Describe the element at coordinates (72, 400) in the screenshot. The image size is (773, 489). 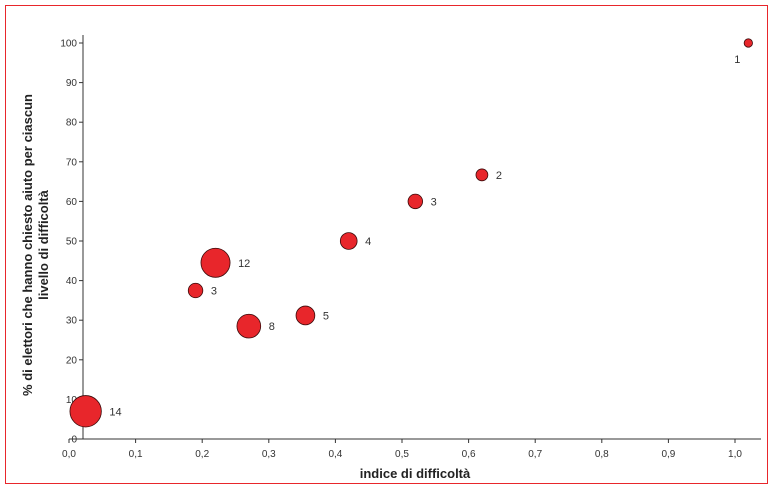
I see `y-tick-label: 10` at that location.